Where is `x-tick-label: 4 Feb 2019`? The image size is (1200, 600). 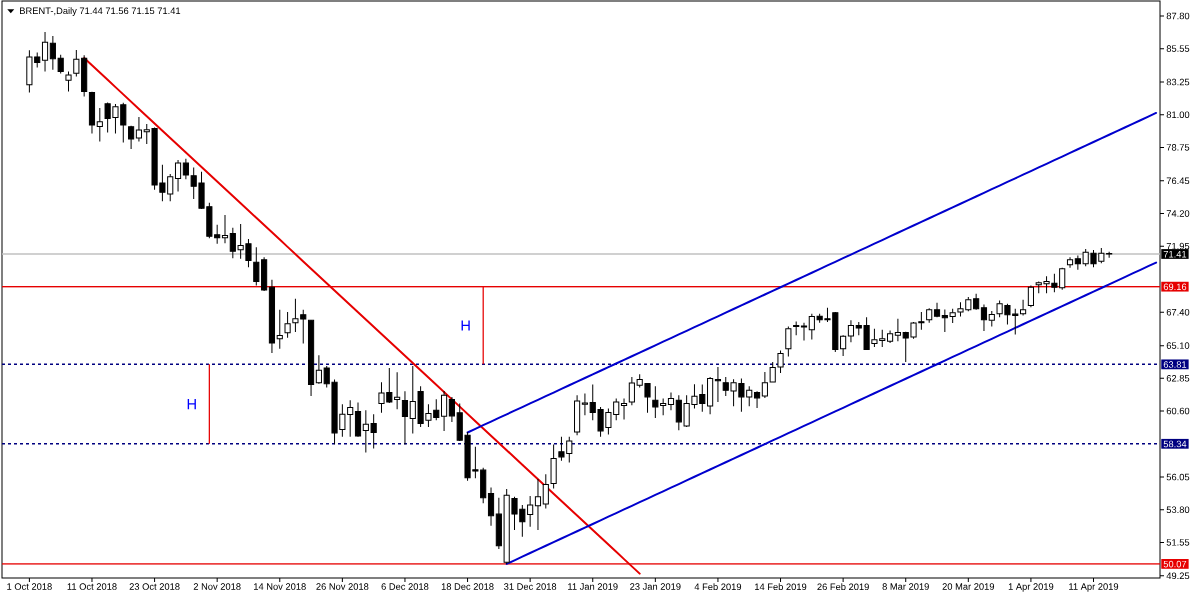
x-tick-label: 4 Feb 2019 is located at coordinates (718, 587).